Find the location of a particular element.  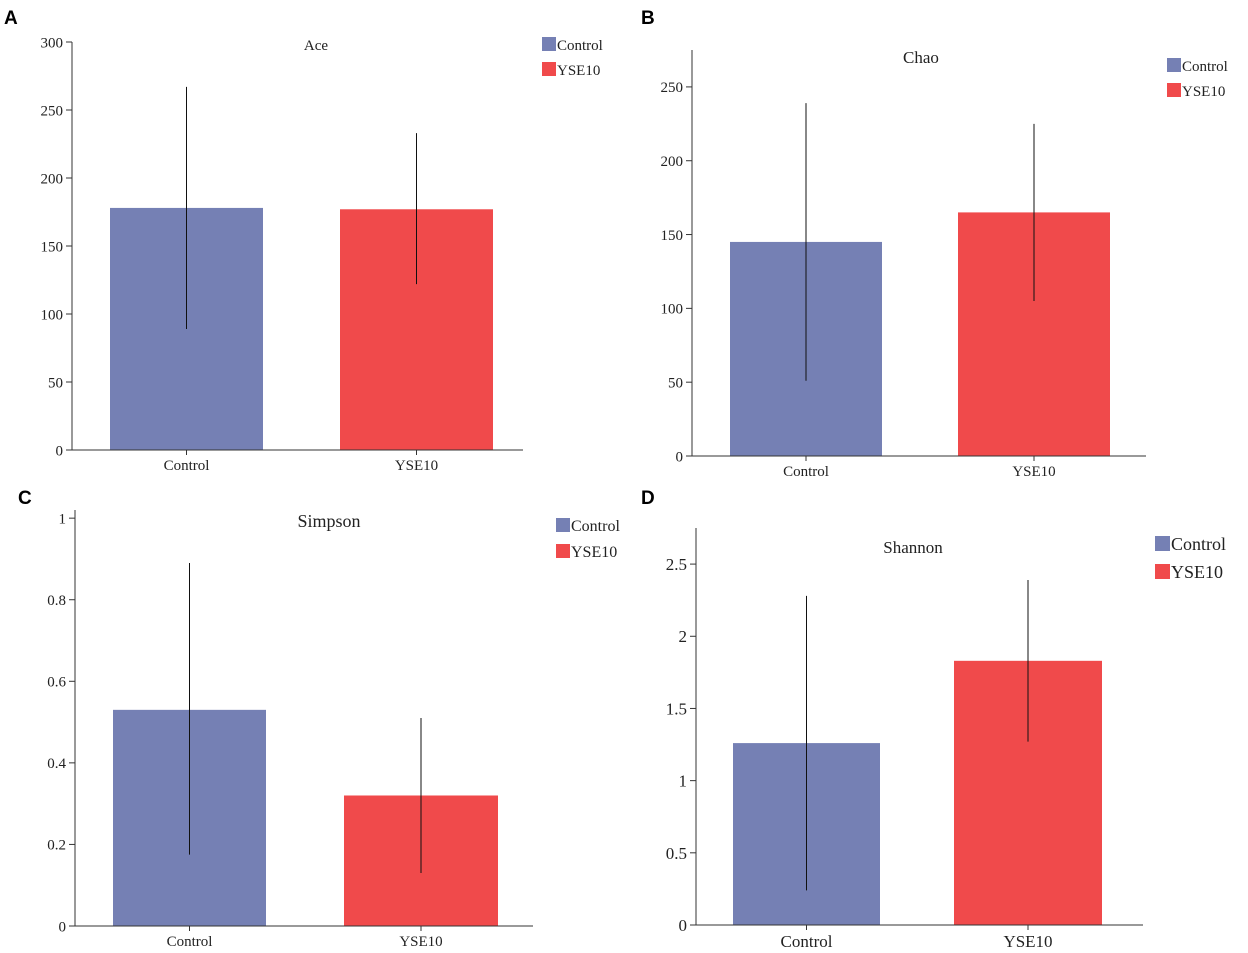

panel-c-chart-title: Simpson is located at coordinates (328, 521).